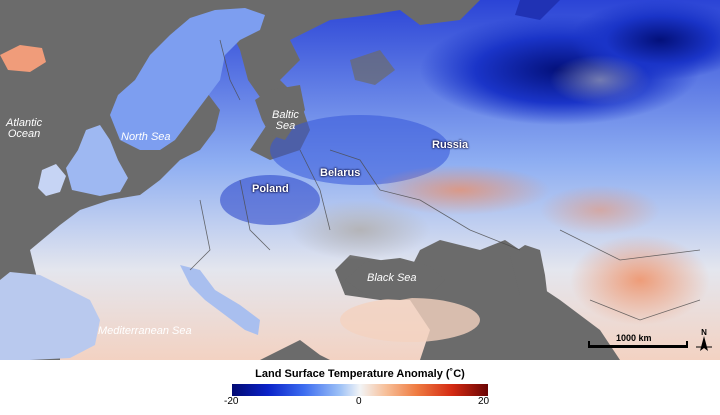 This screenshot has width=720, height=415. I want to click on land-britain, so click(97, 160).